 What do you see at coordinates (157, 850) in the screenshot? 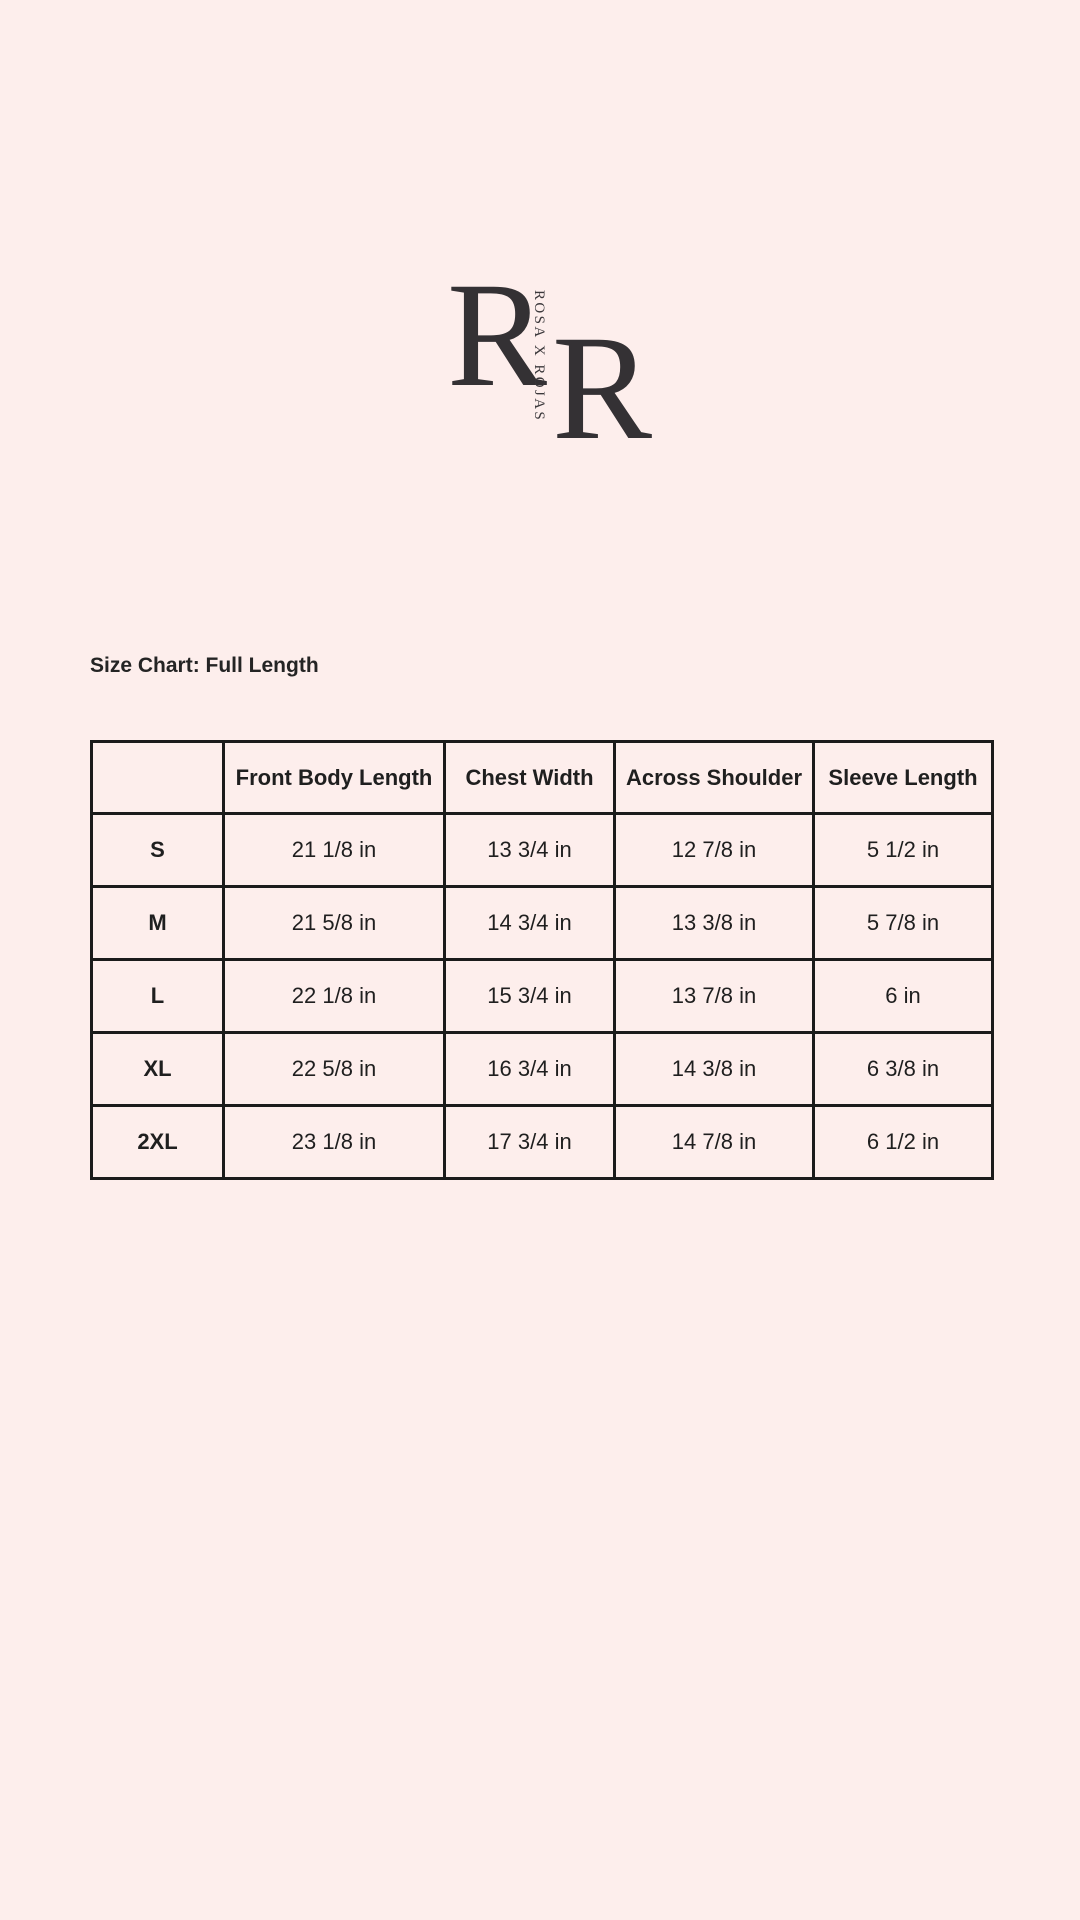
I see `size-label-s: S` at bounding box center [157, 850].